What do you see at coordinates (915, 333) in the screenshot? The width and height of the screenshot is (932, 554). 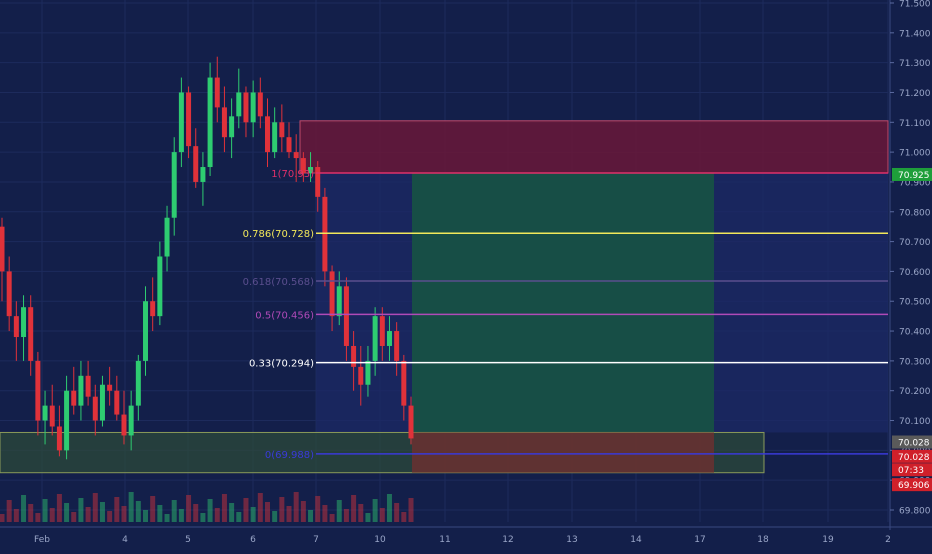 I see `y-tick-label: 70.400` at bounding box center [915, 333].